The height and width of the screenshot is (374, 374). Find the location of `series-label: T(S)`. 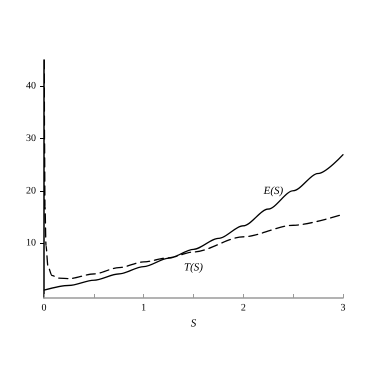

series-label: T(S) is located at coordinates (194, 267).